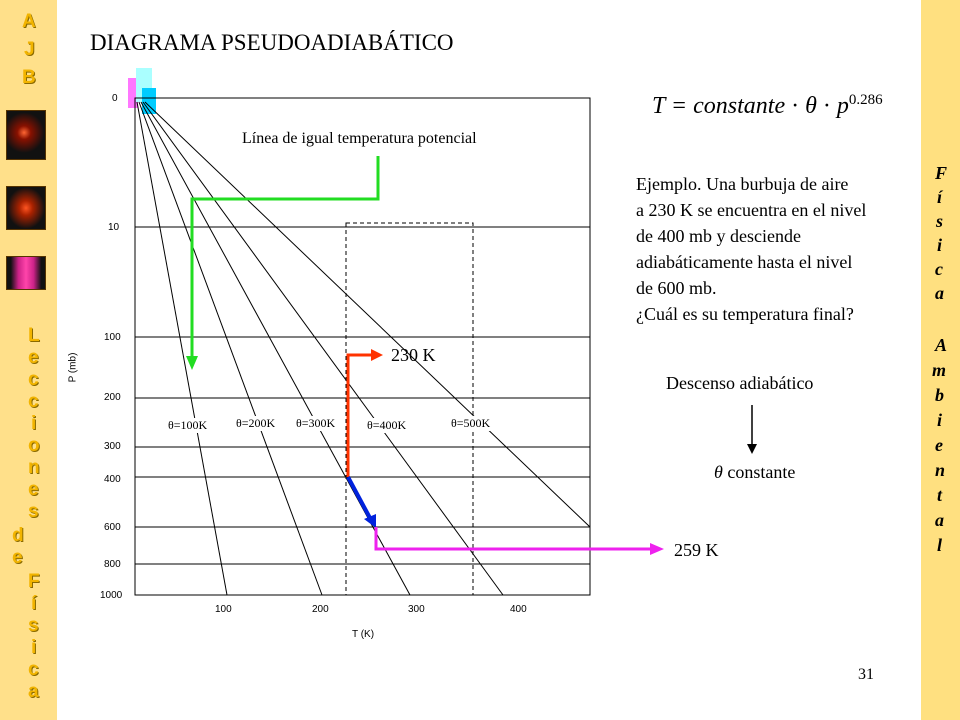 This screenshot has height=720, width=960. I want to click on blue-arrowhead, so click(370, 521).